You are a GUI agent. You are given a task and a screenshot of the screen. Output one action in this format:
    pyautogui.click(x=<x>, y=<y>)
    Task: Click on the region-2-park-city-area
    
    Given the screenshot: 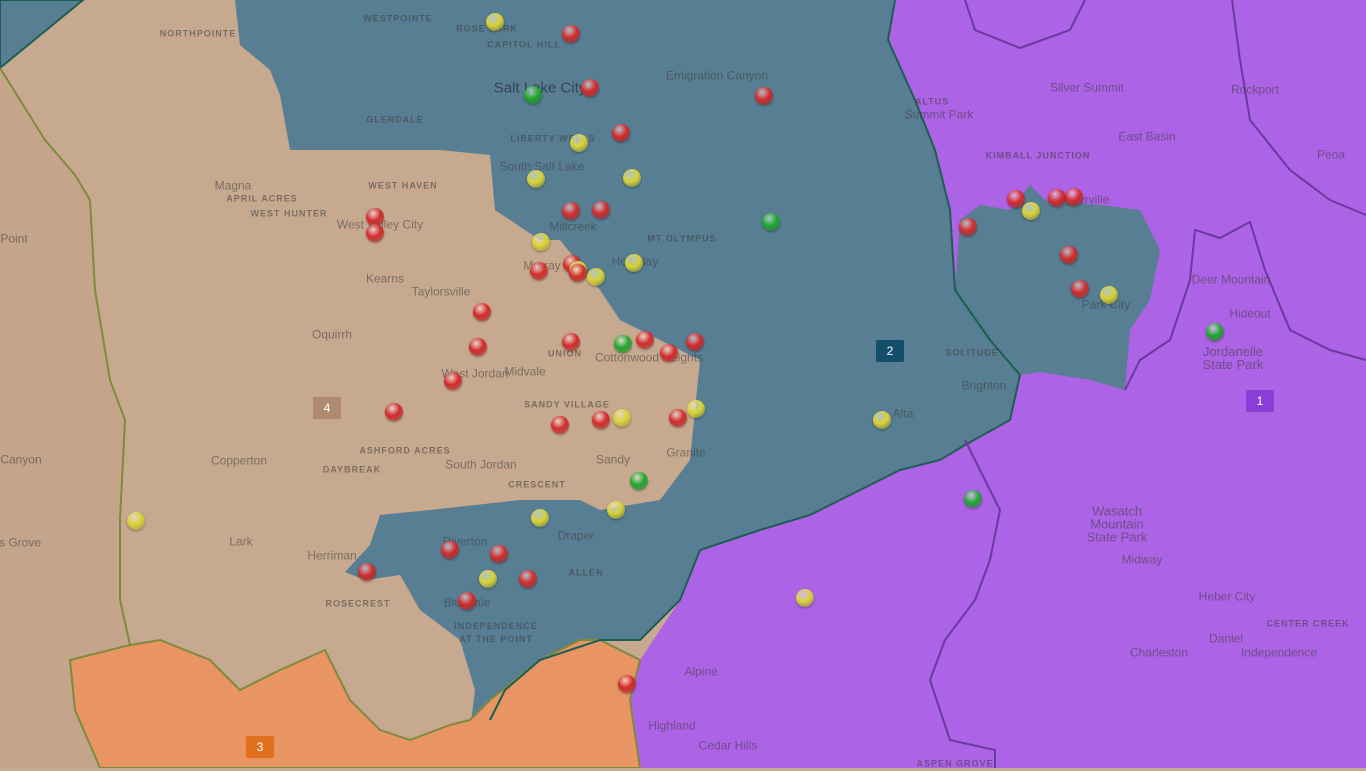 What is the action you would take?
    pyautogui.click(x=1057, y=287)
    